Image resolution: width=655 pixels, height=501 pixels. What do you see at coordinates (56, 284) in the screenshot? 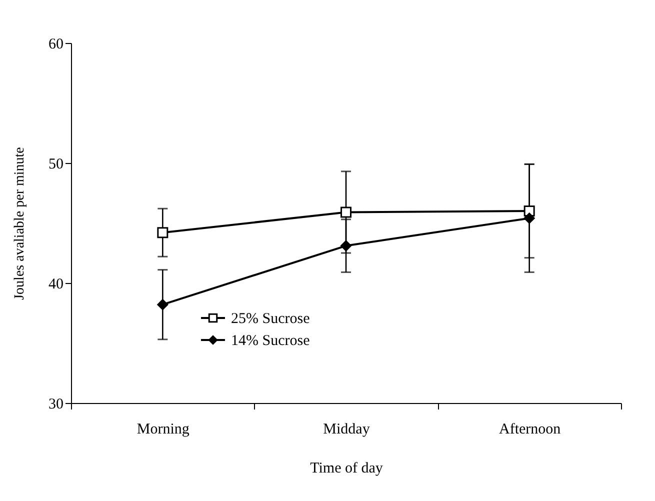
I see `y-tick-label: 40` at bounding box center [56, 284].